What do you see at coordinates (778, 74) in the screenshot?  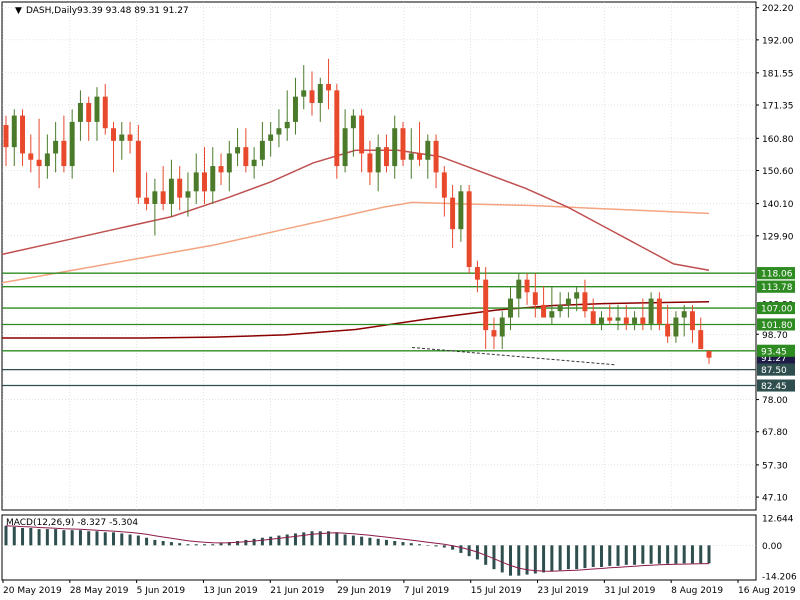 I see `price-tick-label: 181.55` at bounding box center [778, 74].